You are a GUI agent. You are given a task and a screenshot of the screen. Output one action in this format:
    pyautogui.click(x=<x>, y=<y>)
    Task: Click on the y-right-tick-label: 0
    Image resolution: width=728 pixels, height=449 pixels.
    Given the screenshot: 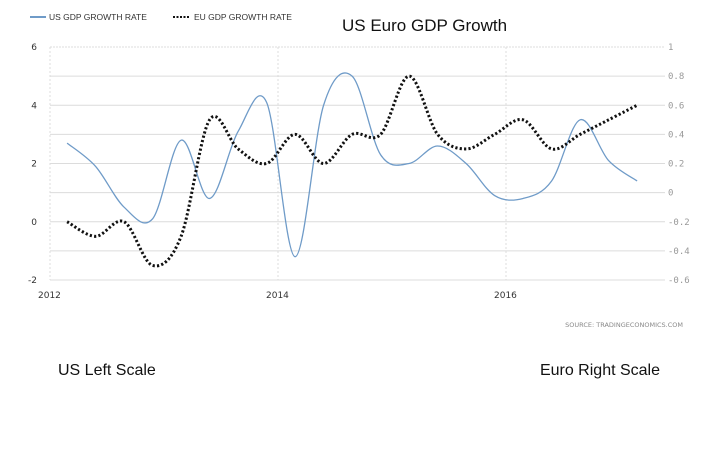 What is the action you would take?
    pyautogui.click(x=670, y=194)
    